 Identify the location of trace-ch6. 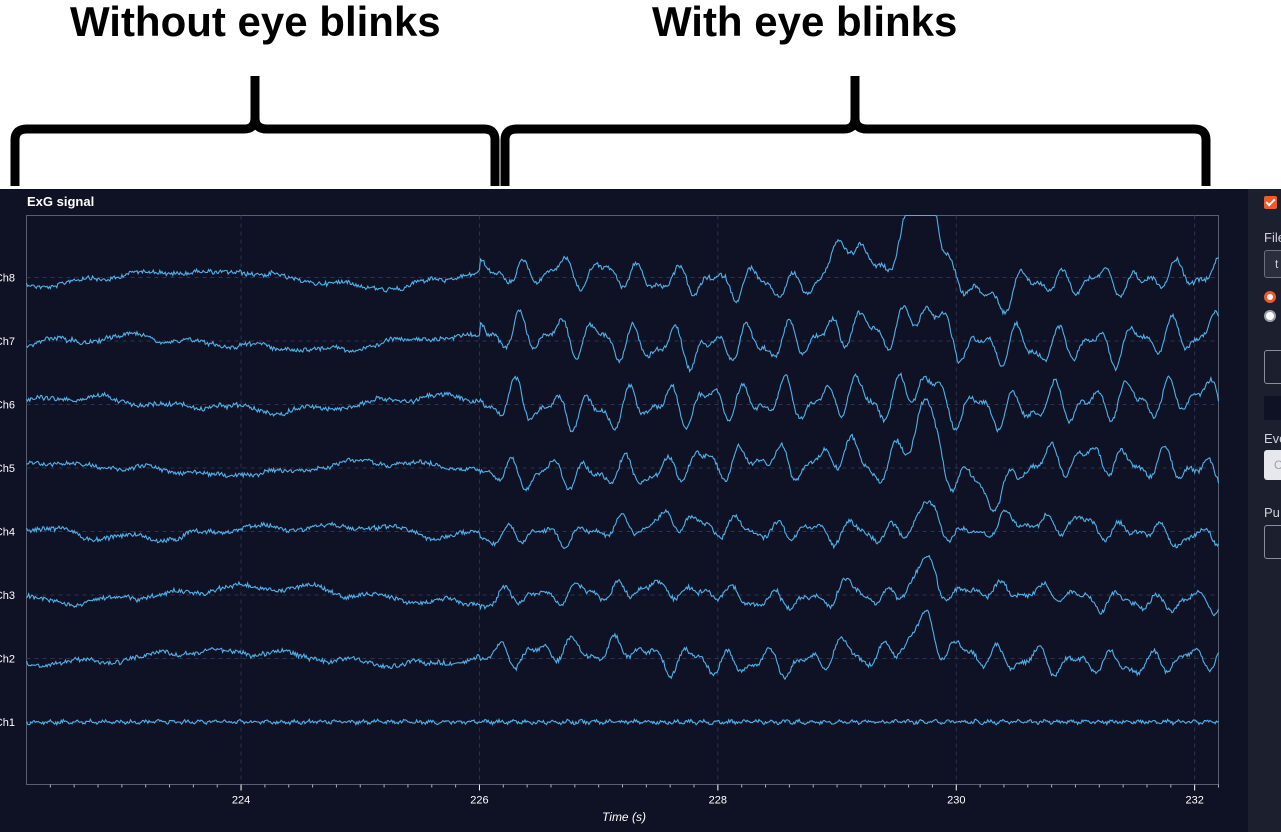
(623, 402).